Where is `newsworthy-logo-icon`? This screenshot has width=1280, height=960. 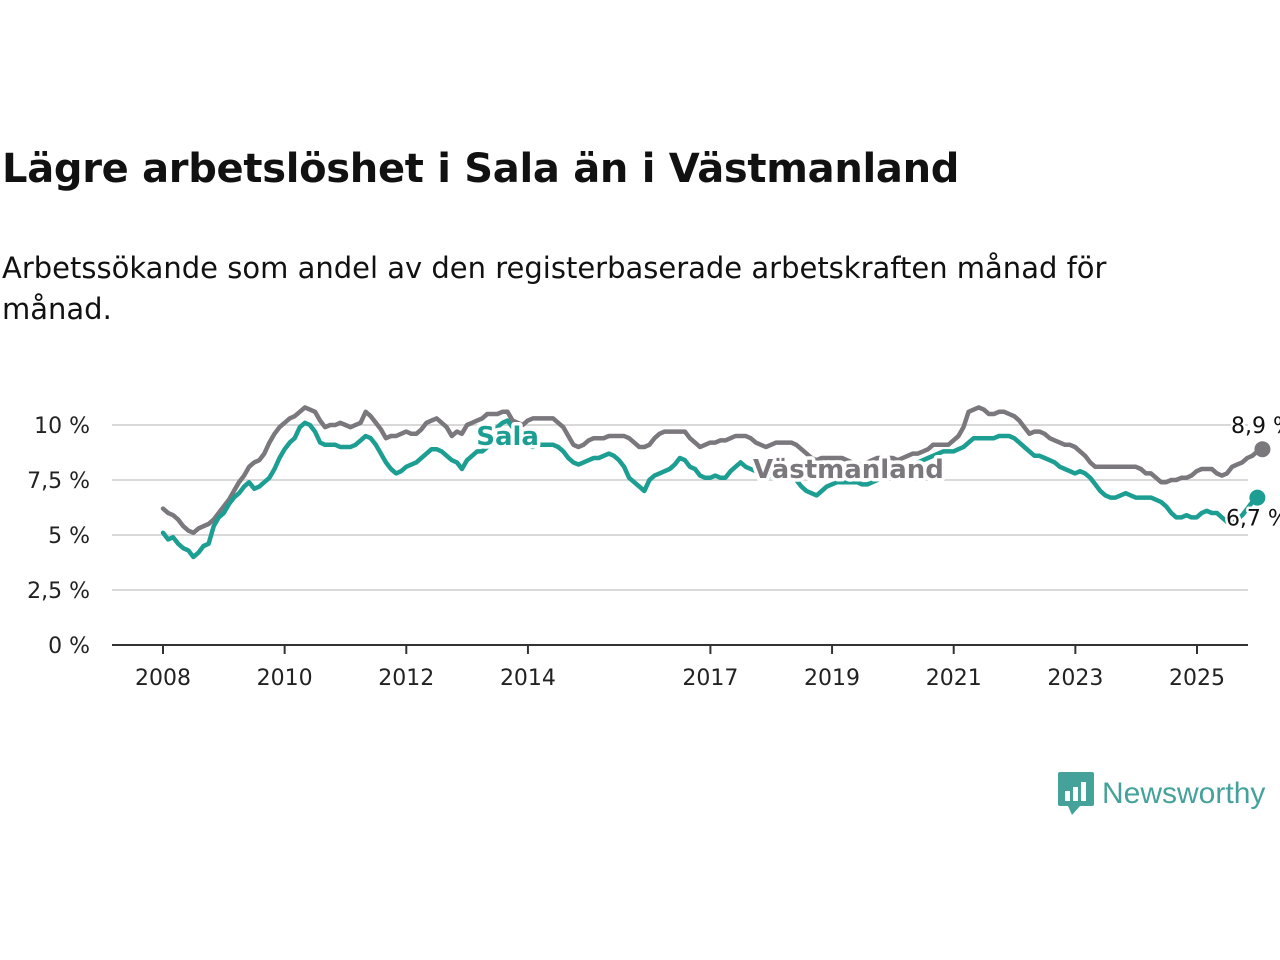 newsworthy-logo-icon is located at coordinates (1076, 793).